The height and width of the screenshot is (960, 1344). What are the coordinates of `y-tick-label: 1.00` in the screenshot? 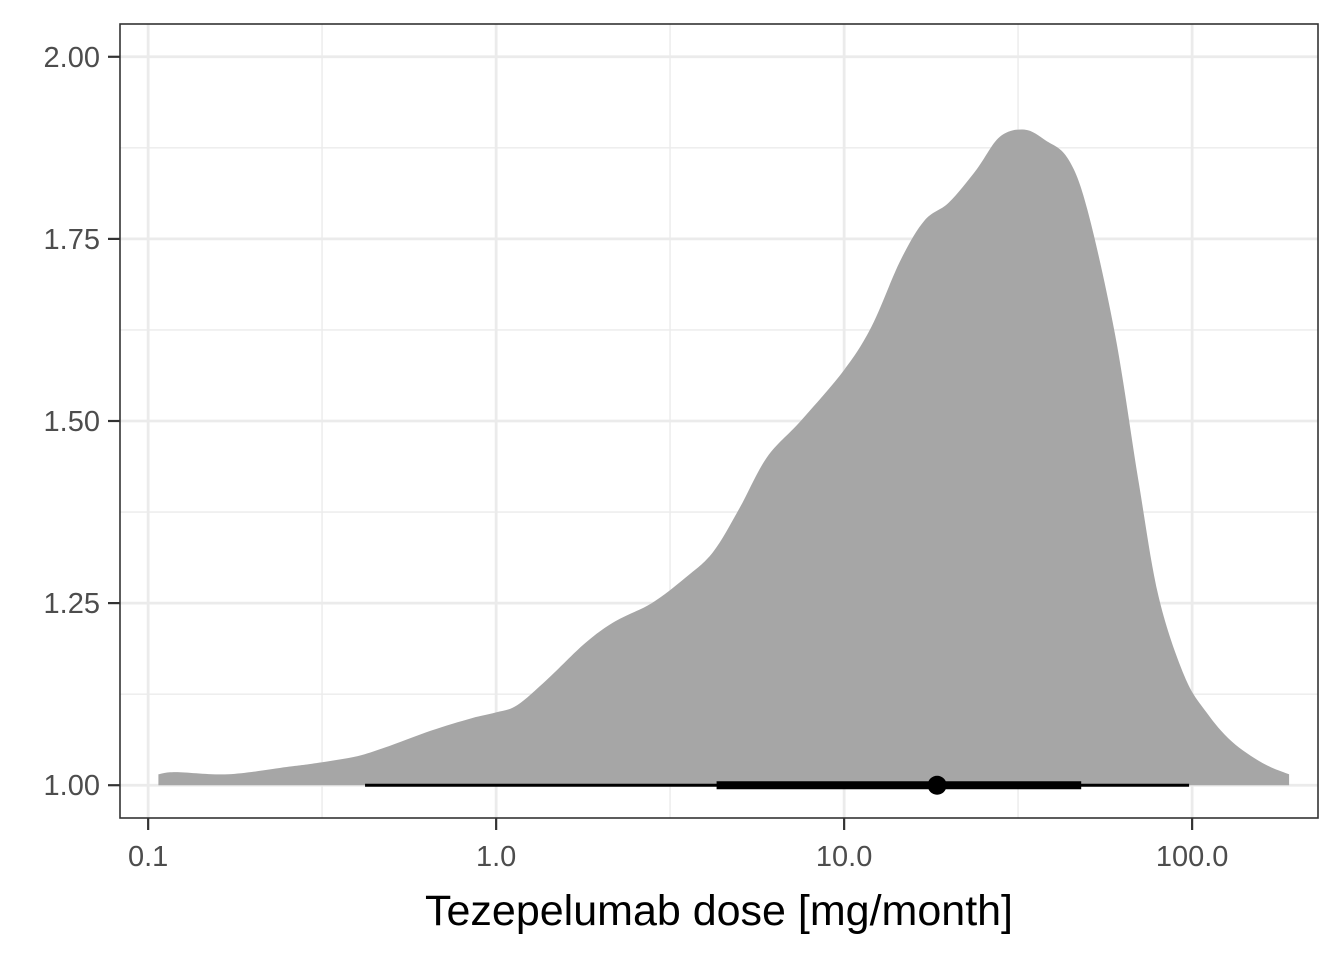 It's located at (72, 786).